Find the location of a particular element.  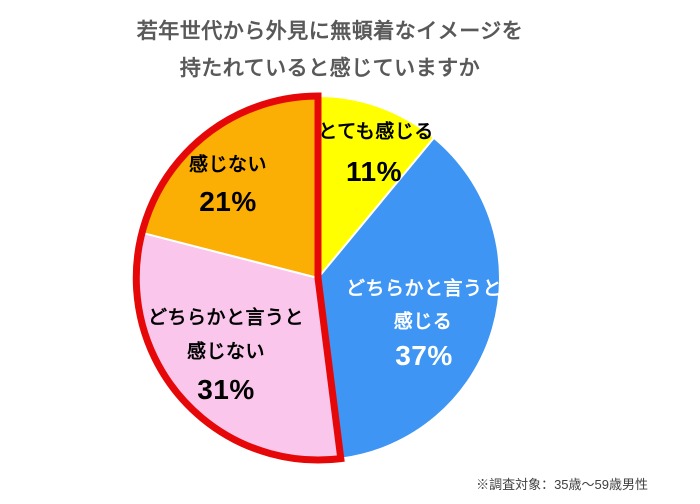

chart-title-line1: 若年世代から外見に無頓着なイメージを is located at coordinates (330, 31).